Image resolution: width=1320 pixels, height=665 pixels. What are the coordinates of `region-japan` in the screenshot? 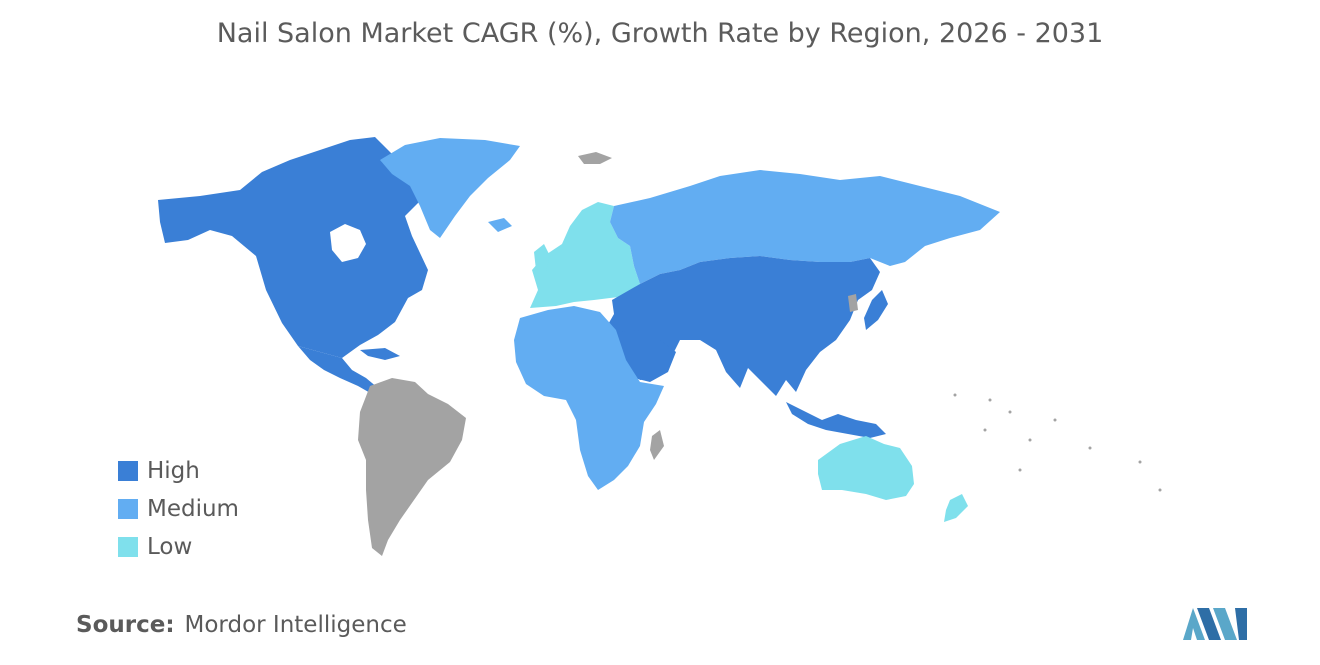 It's located at (876, 310).